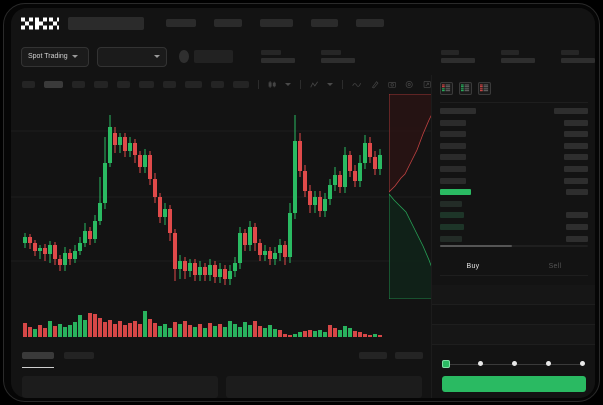 This screenshot has height=405, width=603. Describe the element at coordinates (514, 384) in the screenshot. I see `submit-buy-button` at that location.